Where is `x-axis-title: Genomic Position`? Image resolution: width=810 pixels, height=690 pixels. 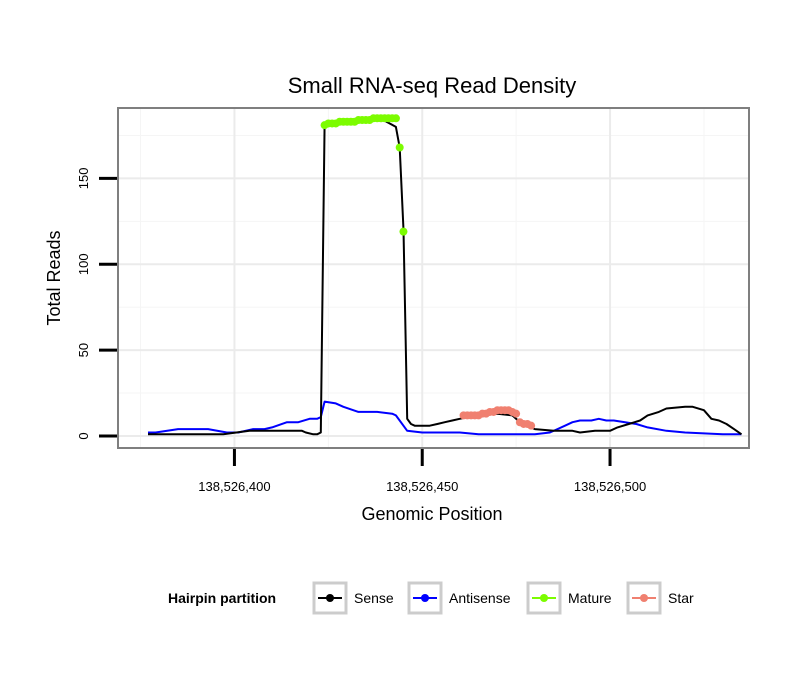
x-axis-title: Genomic Position is located at coordinates (431, 514).